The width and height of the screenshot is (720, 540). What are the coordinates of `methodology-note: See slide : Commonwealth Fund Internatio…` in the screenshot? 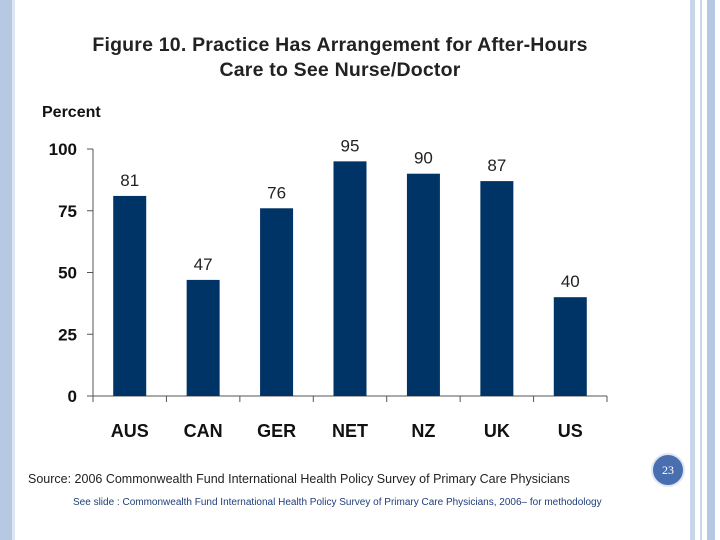 It's located at (337, 502).